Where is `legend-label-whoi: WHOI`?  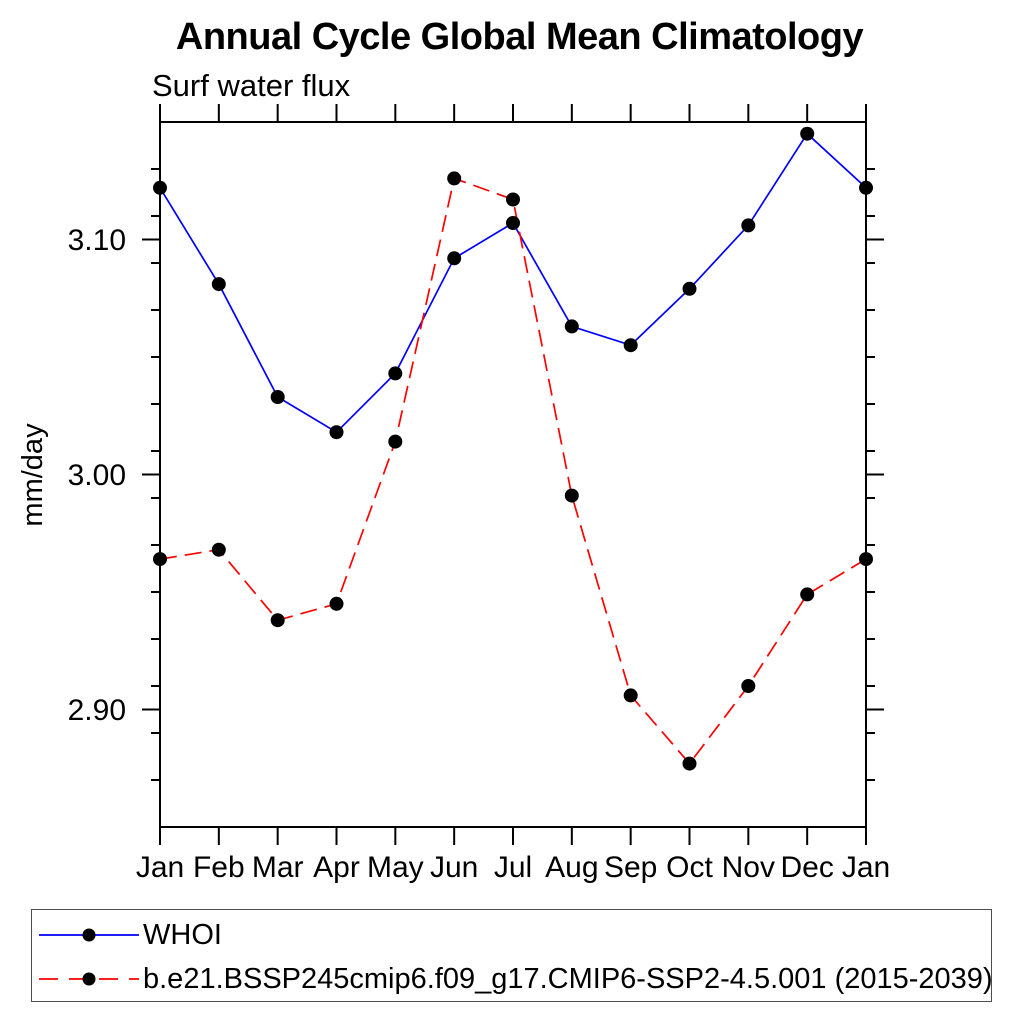 legend-label-whoi: WHOI is located at coordinates (182, 934).